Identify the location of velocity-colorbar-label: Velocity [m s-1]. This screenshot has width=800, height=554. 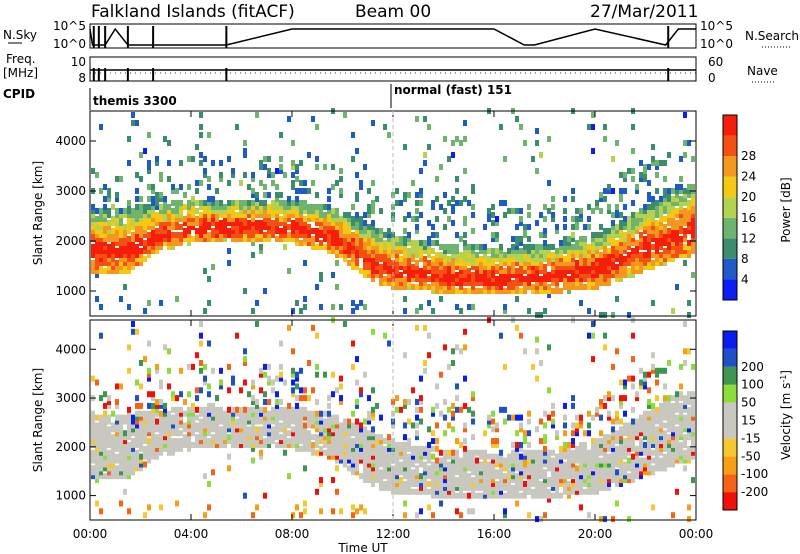
(786, 415).